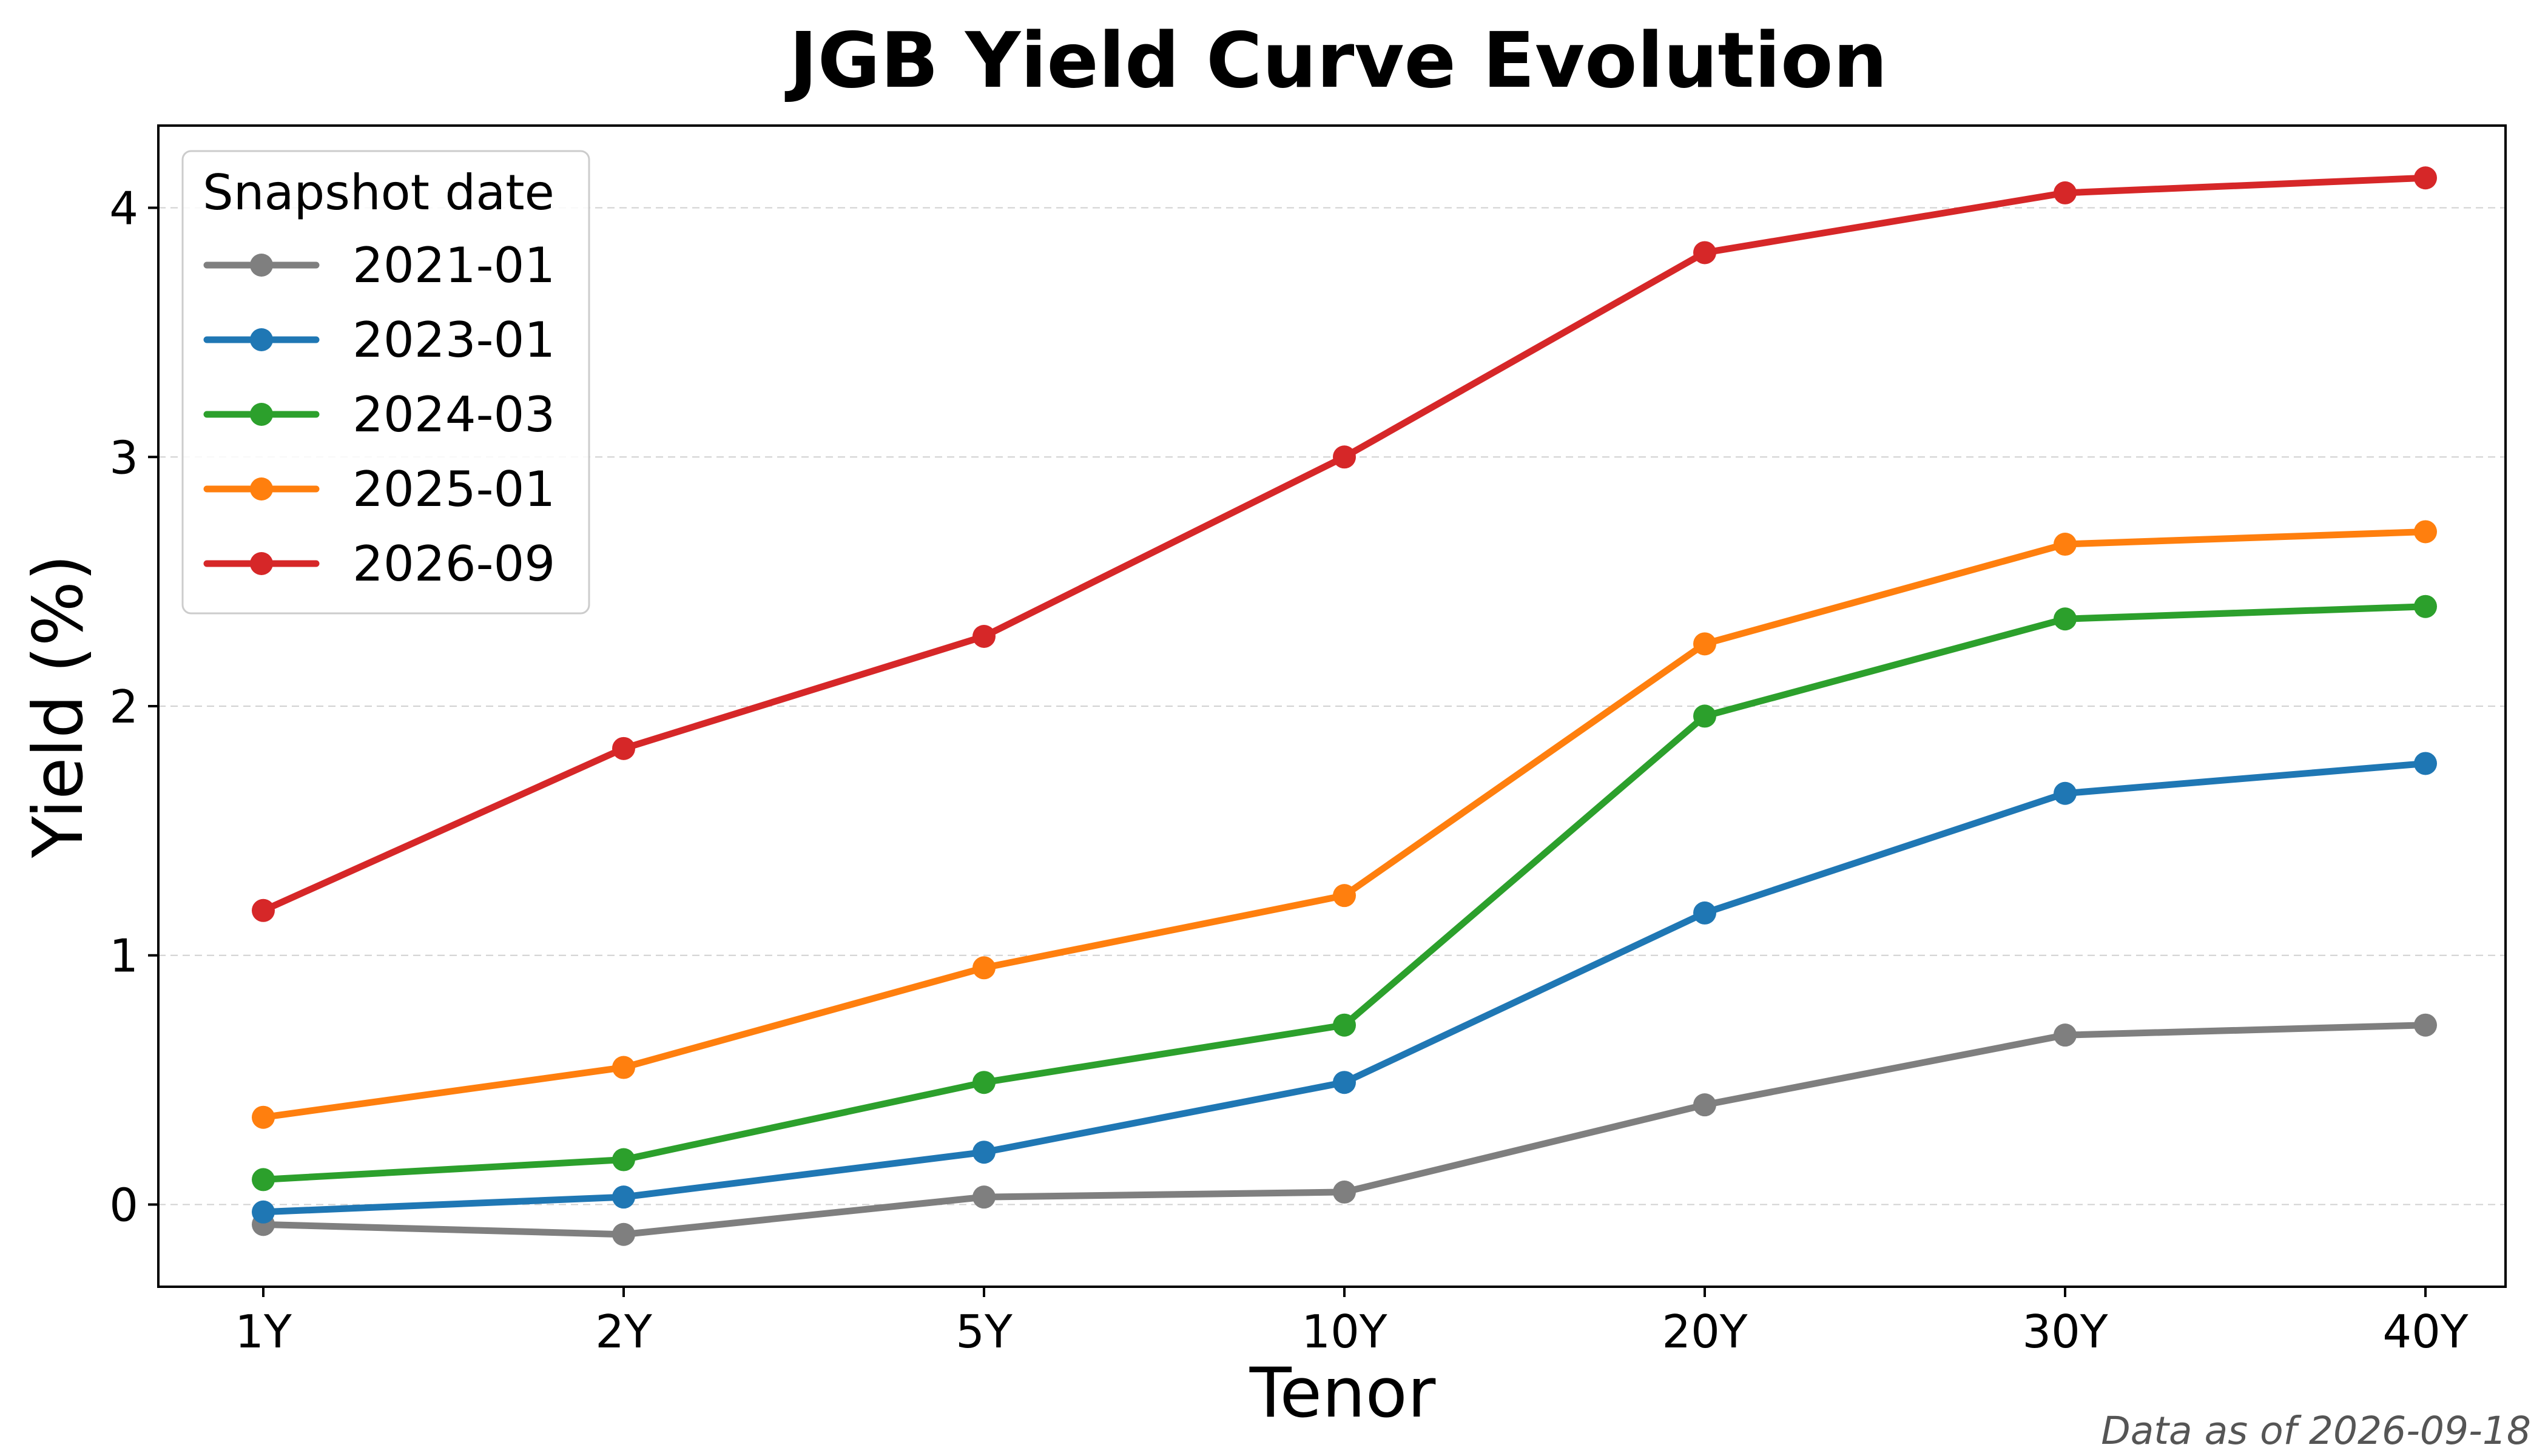 The height and width of the screenshot is (1456, 2548). I want to click on data-point-2023-01-40Y, so click(2425, 763).